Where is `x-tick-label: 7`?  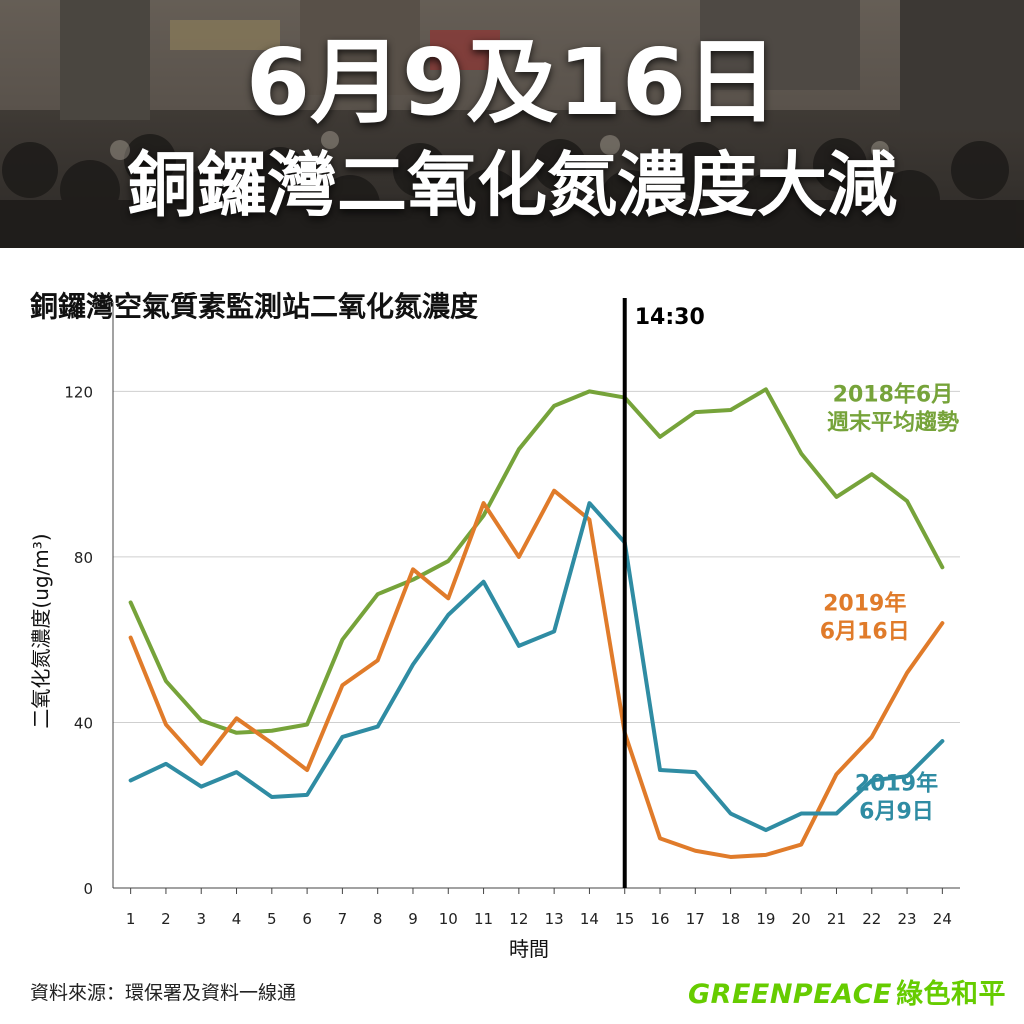
x-tick-label: 7 is located at coordinates (343, 919).